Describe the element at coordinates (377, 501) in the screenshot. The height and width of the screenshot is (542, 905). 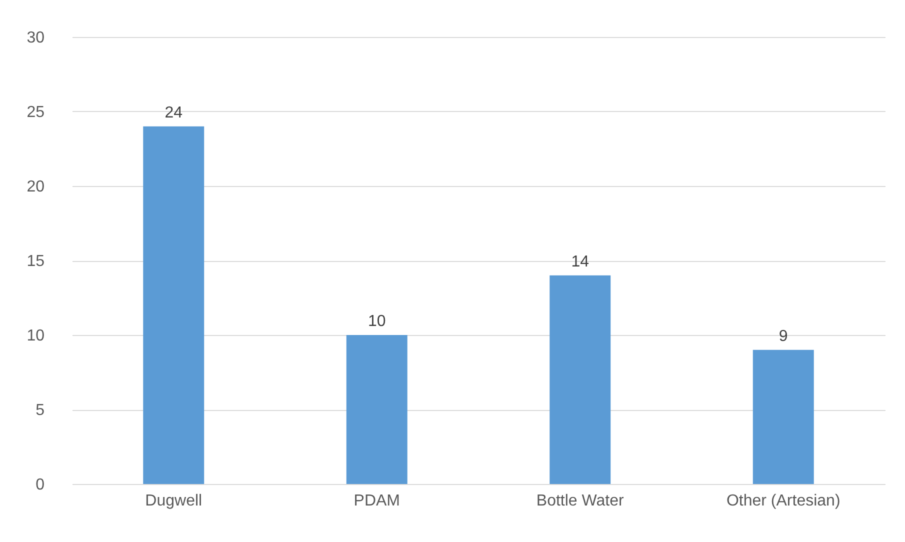
I see `x-tick-label: PDAM` at that location.